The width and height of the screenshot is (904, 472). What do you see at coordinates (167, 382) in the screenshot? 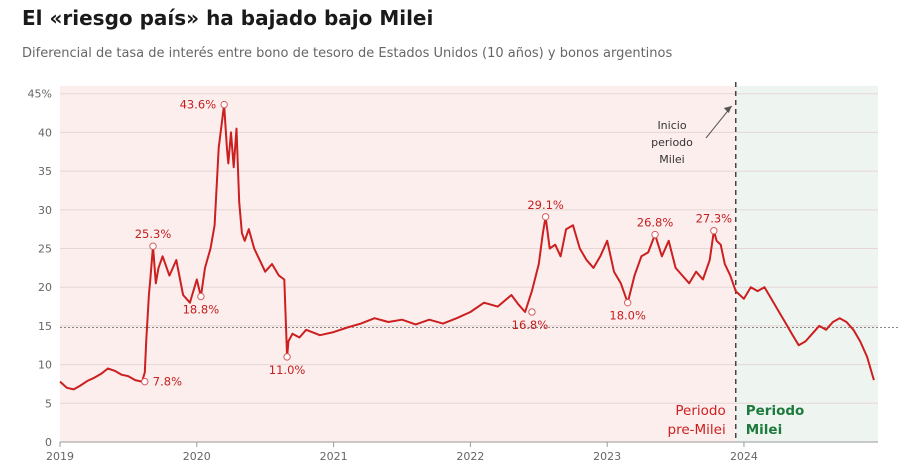
I see `annotation-label: 7.8%` at bounding box center [167, 382].